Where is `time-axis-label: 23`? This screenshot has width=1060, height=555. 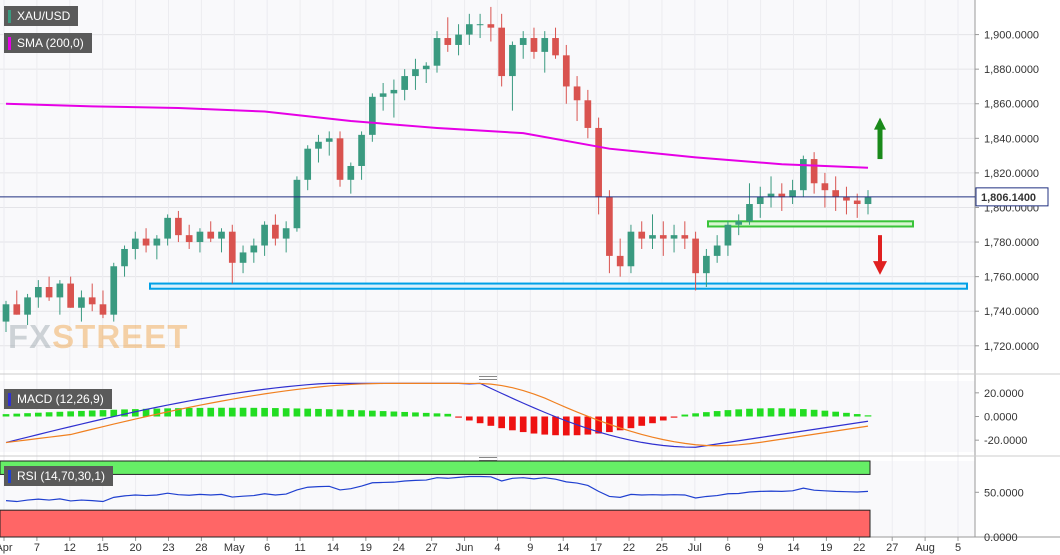
time-axis-label: 23 is located at coordinates (168, 548).